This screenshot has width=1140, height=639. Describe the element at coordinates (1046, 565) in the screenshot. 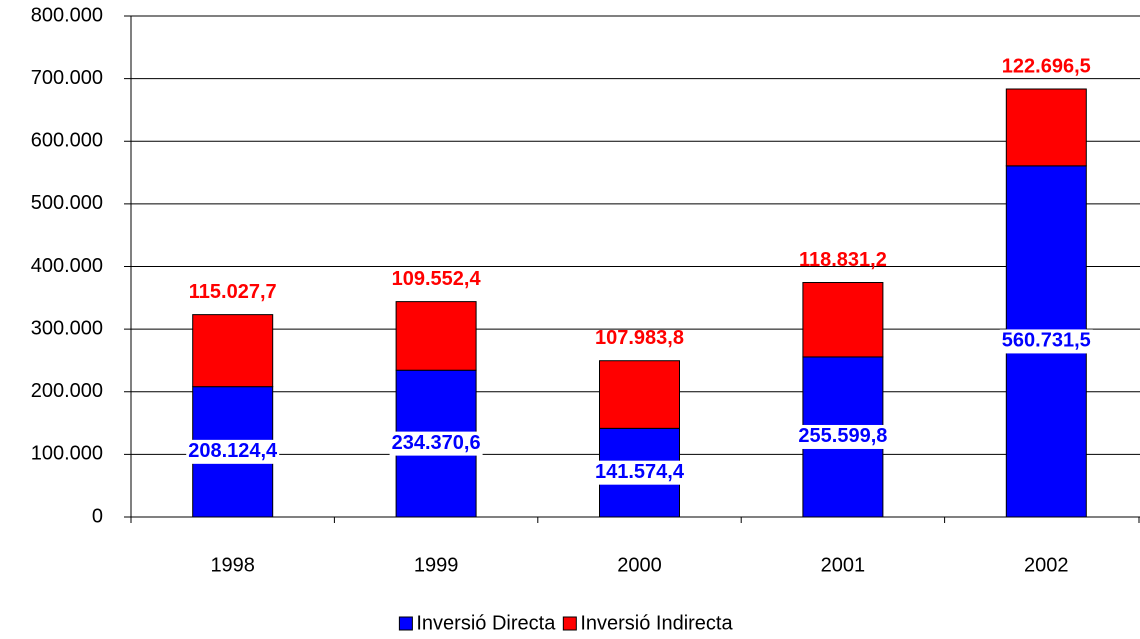

I see `x-tick-label: 2002` at that location.